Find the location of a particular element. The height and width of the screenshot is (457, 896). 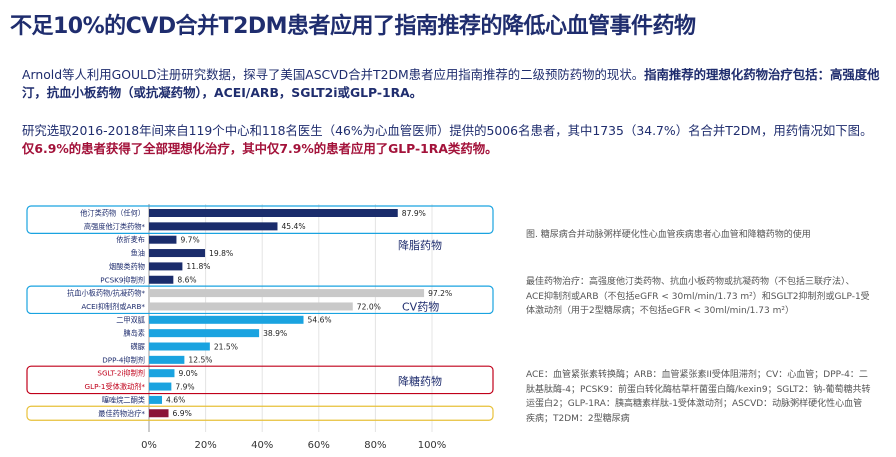

value-label: 87.9% is located at coordinates (414, 213).